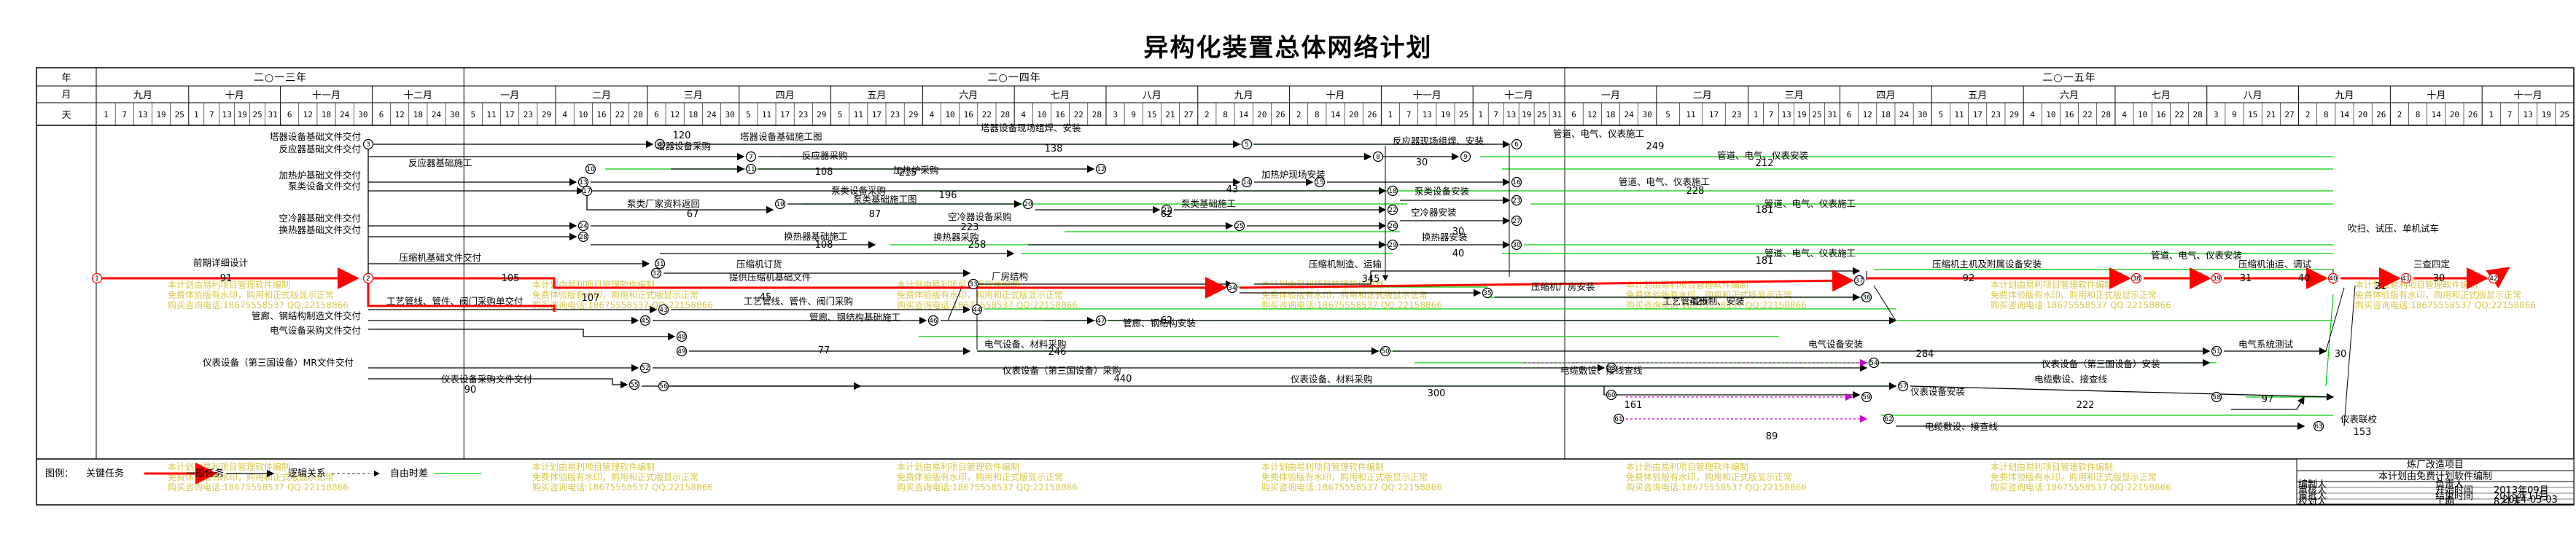  I want to click on task-duration: 92, so click(1969, 278).